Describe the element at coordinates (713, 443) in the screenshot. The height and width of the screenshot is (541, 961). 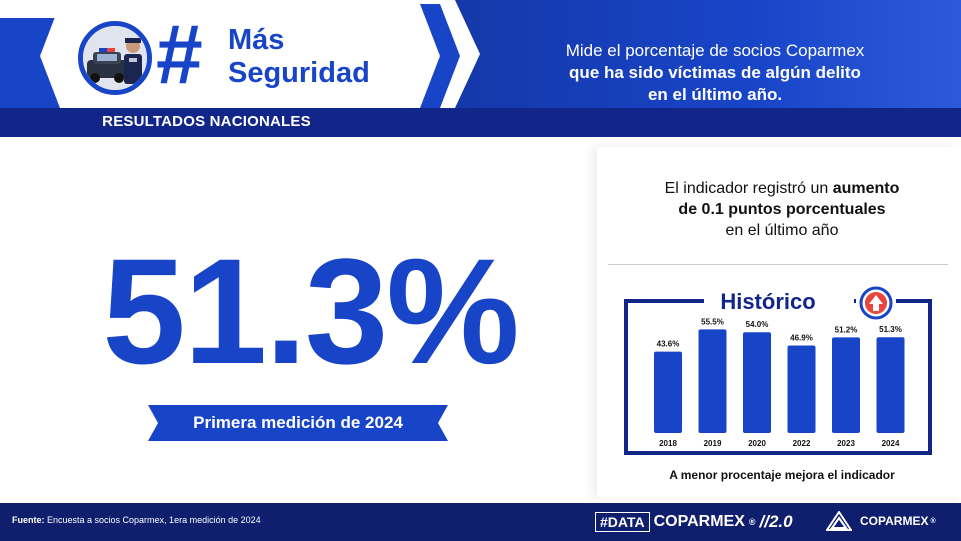
I see `category-label-2019: 2019` at that location.